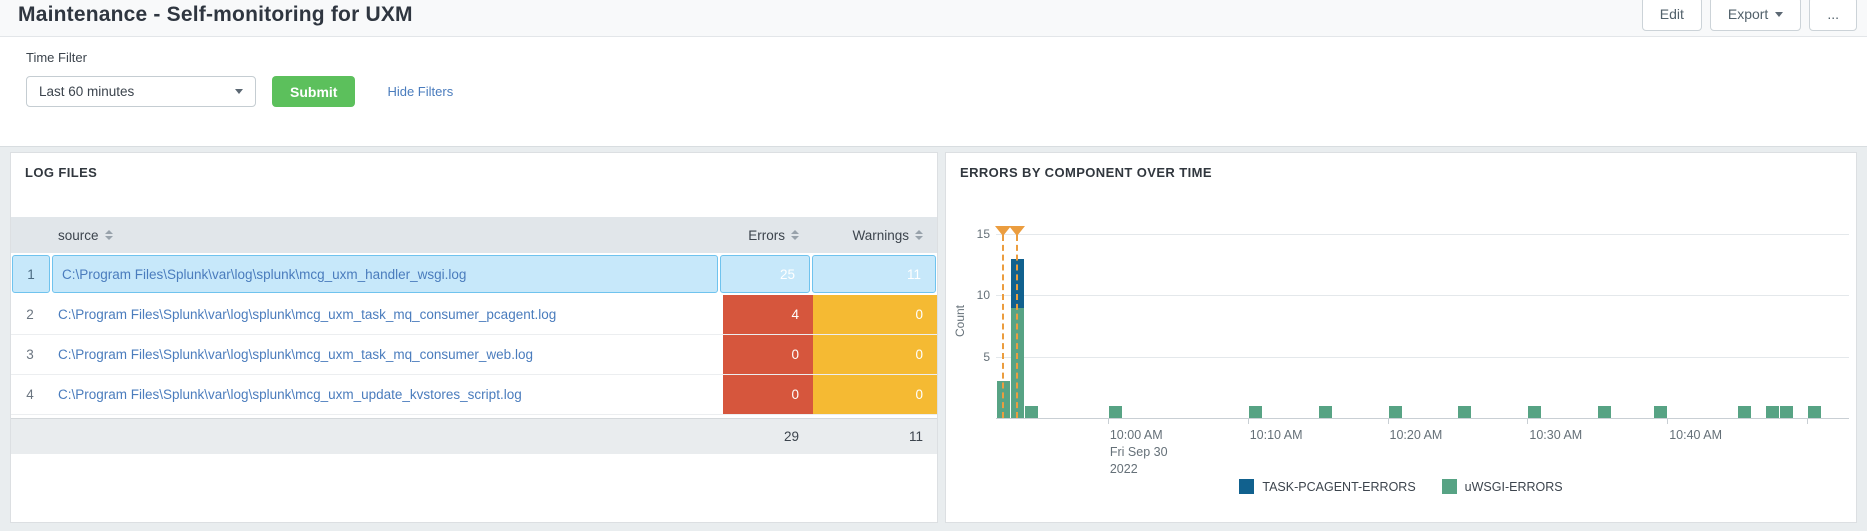  I want to click on totals-source, so click(386, 436).